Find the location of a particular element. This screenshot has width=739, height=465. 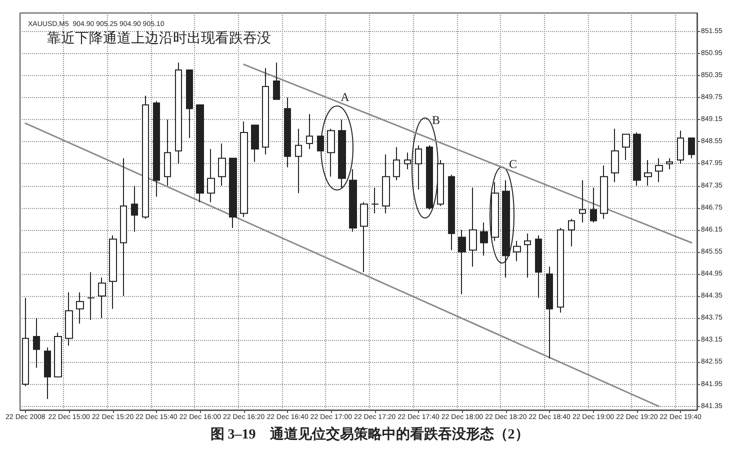

caption: 图 3–19 通道见位交易策略中的看跌吞没形态（2） is located at coordinates (369, 434).